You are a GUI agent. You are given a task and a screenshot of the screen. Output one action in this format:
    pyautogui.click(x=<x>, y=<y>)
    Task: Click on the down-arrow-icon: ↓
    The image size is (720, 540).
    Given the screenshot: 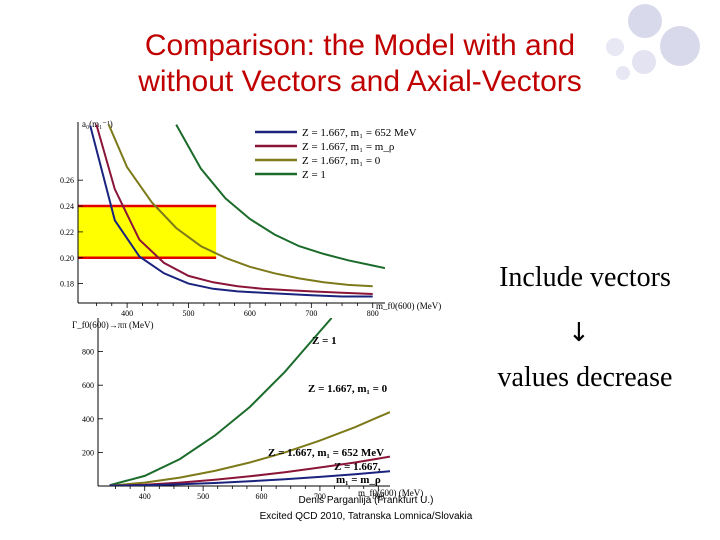 What is the action you would take?
    pyautogui.click(x=579, y=333)
    